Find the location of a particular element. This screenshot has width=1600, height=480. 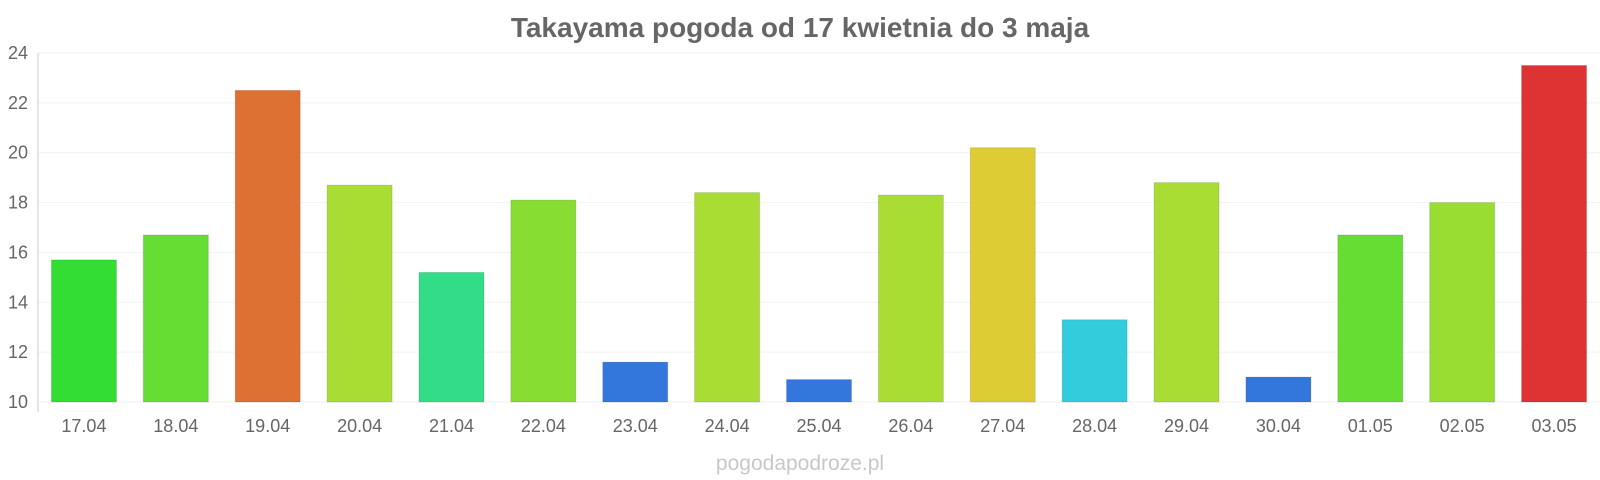

x-tick-label: 18.04 is located at coordinates (175, 426).